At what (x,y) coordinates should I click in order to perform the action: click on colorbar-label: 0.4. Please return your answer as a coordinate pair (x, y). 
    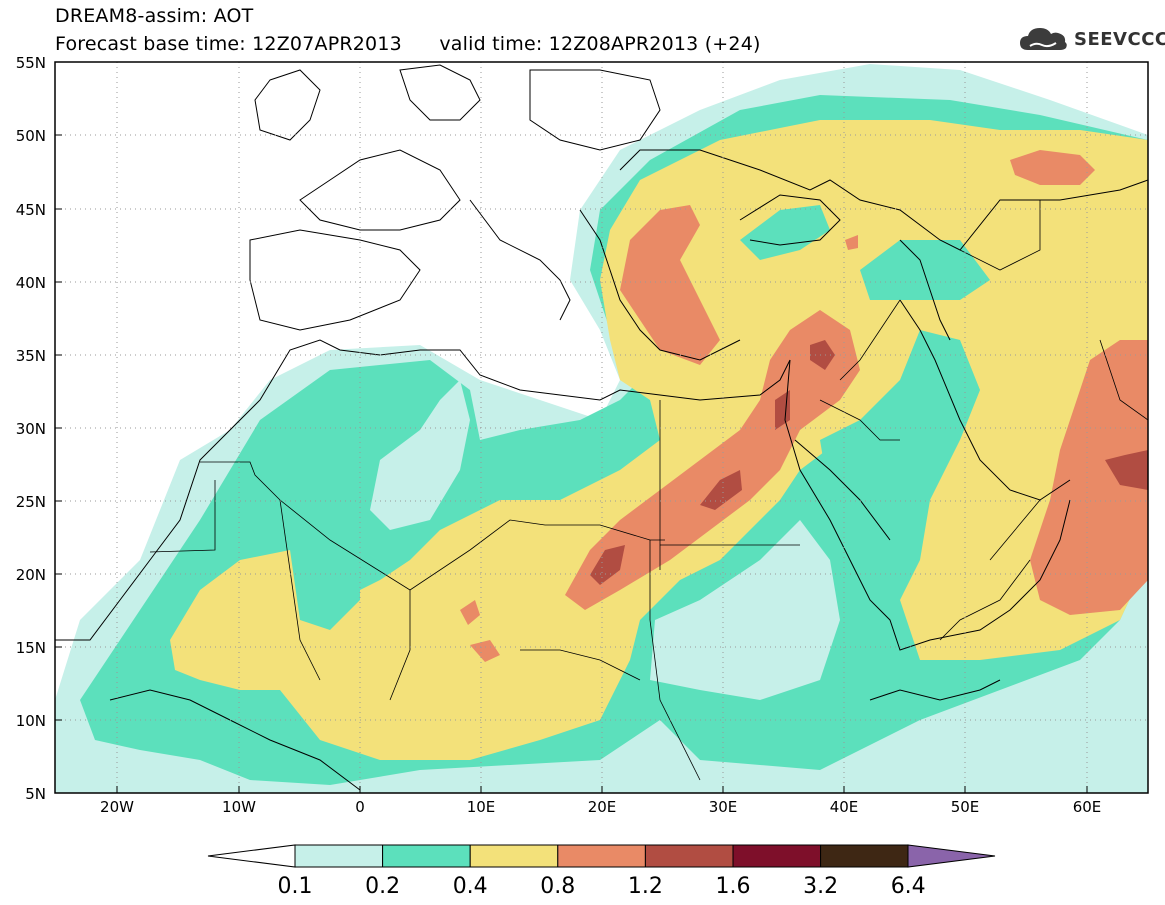
    Looking at the image, I should click on (470, 886).